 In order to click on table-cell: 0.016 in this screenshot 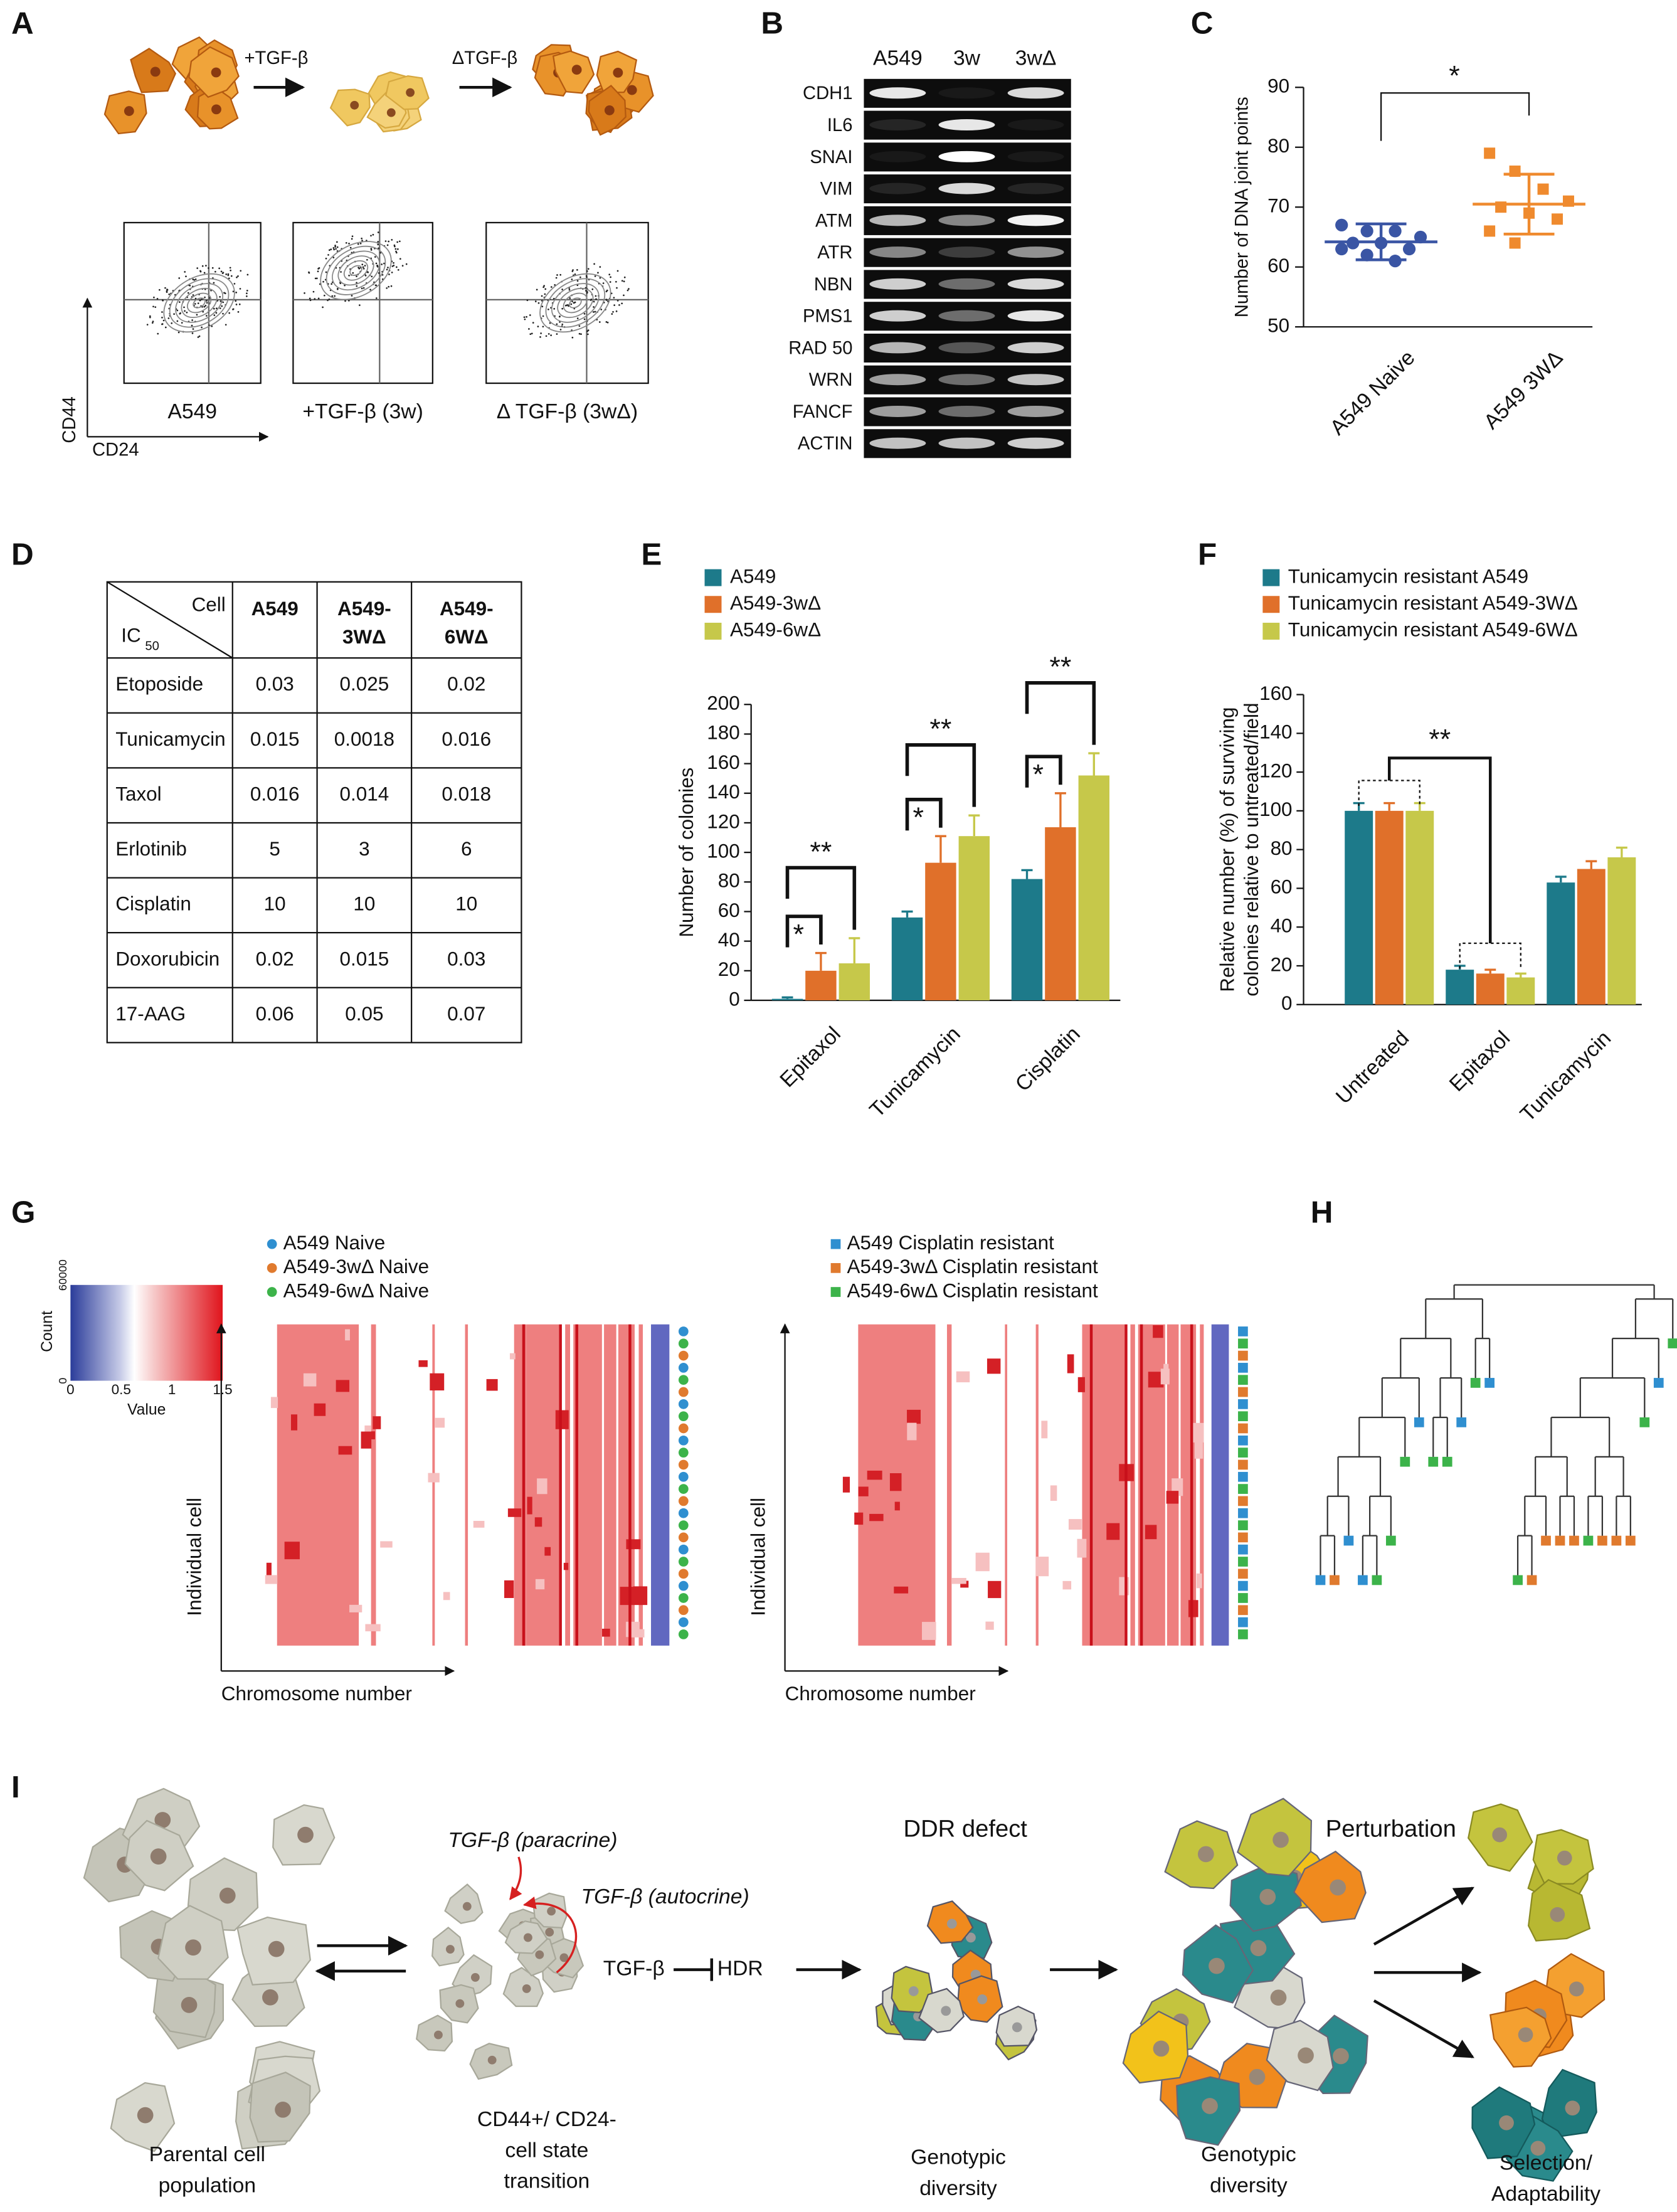, I will do `click(275, 794)`.